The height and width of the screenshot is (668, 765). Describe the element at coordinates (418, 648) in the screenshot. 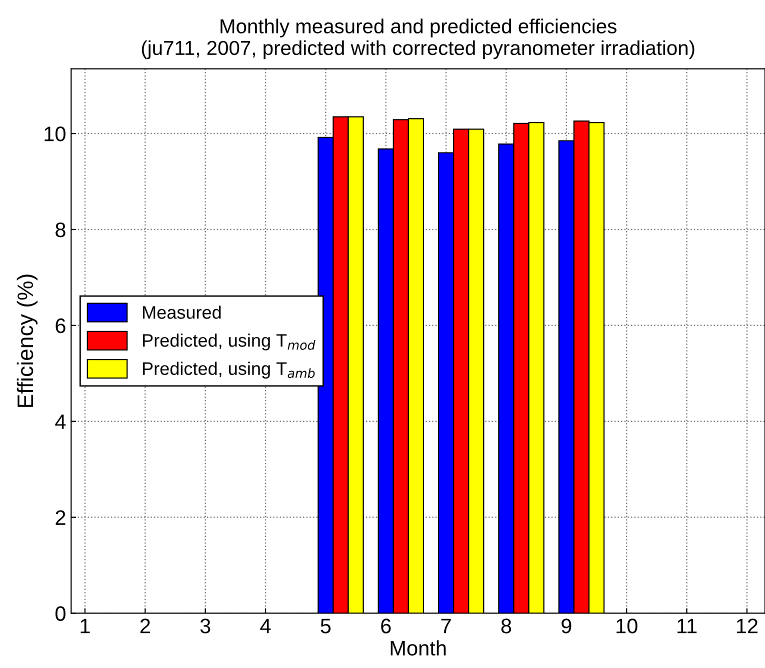

I see `x-axis-title: Month` at that location.